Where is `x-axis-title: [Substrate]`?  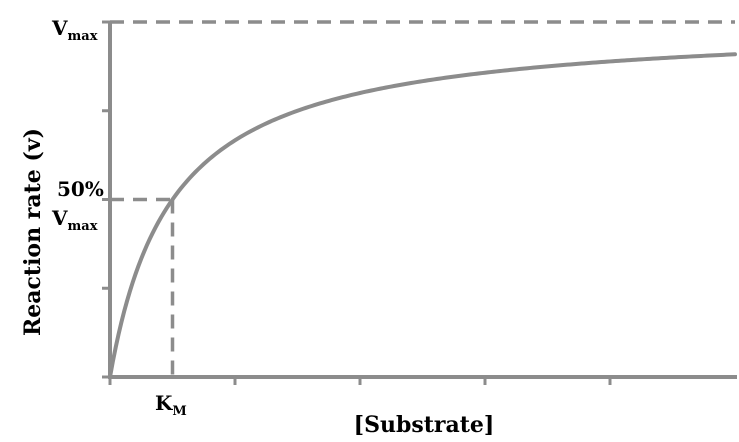
x-axis-title: [Substrate] is located at coordinates (424, 425).